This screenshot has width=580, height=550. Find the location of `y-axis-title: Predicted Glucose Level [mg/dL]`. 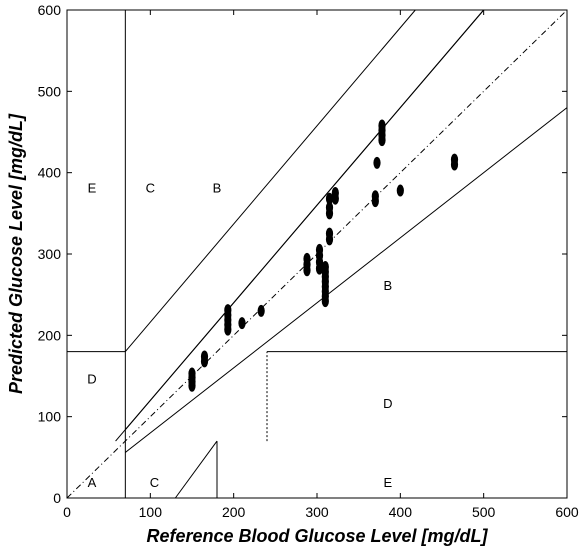

y-axis-title: Predicted Glucose Level [mg/dL] is located at coordinates (16, 253).